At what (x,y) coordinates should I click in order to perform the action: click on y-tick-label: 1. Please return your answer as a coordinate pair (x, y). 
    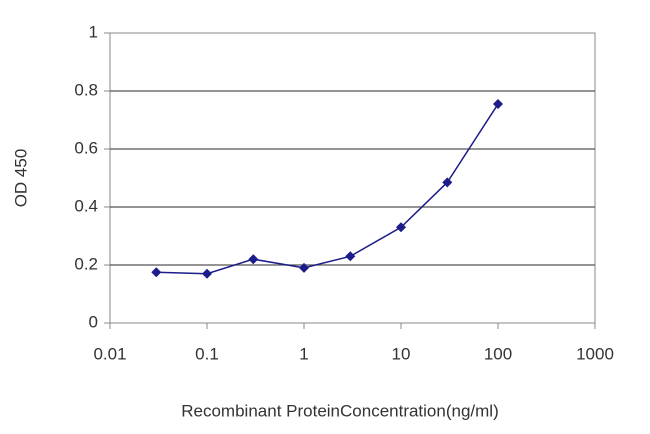
    Looking at the image, I should click on (93, 31).